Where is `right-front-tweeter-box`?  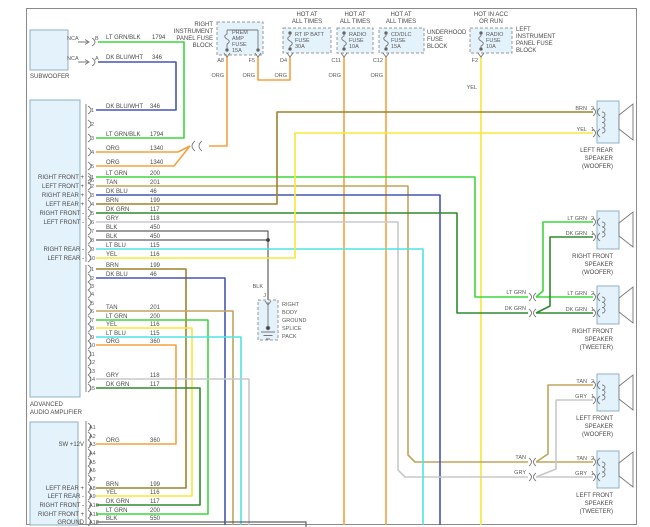 right-front-tweeter-box is located at coordinates (608, 305).